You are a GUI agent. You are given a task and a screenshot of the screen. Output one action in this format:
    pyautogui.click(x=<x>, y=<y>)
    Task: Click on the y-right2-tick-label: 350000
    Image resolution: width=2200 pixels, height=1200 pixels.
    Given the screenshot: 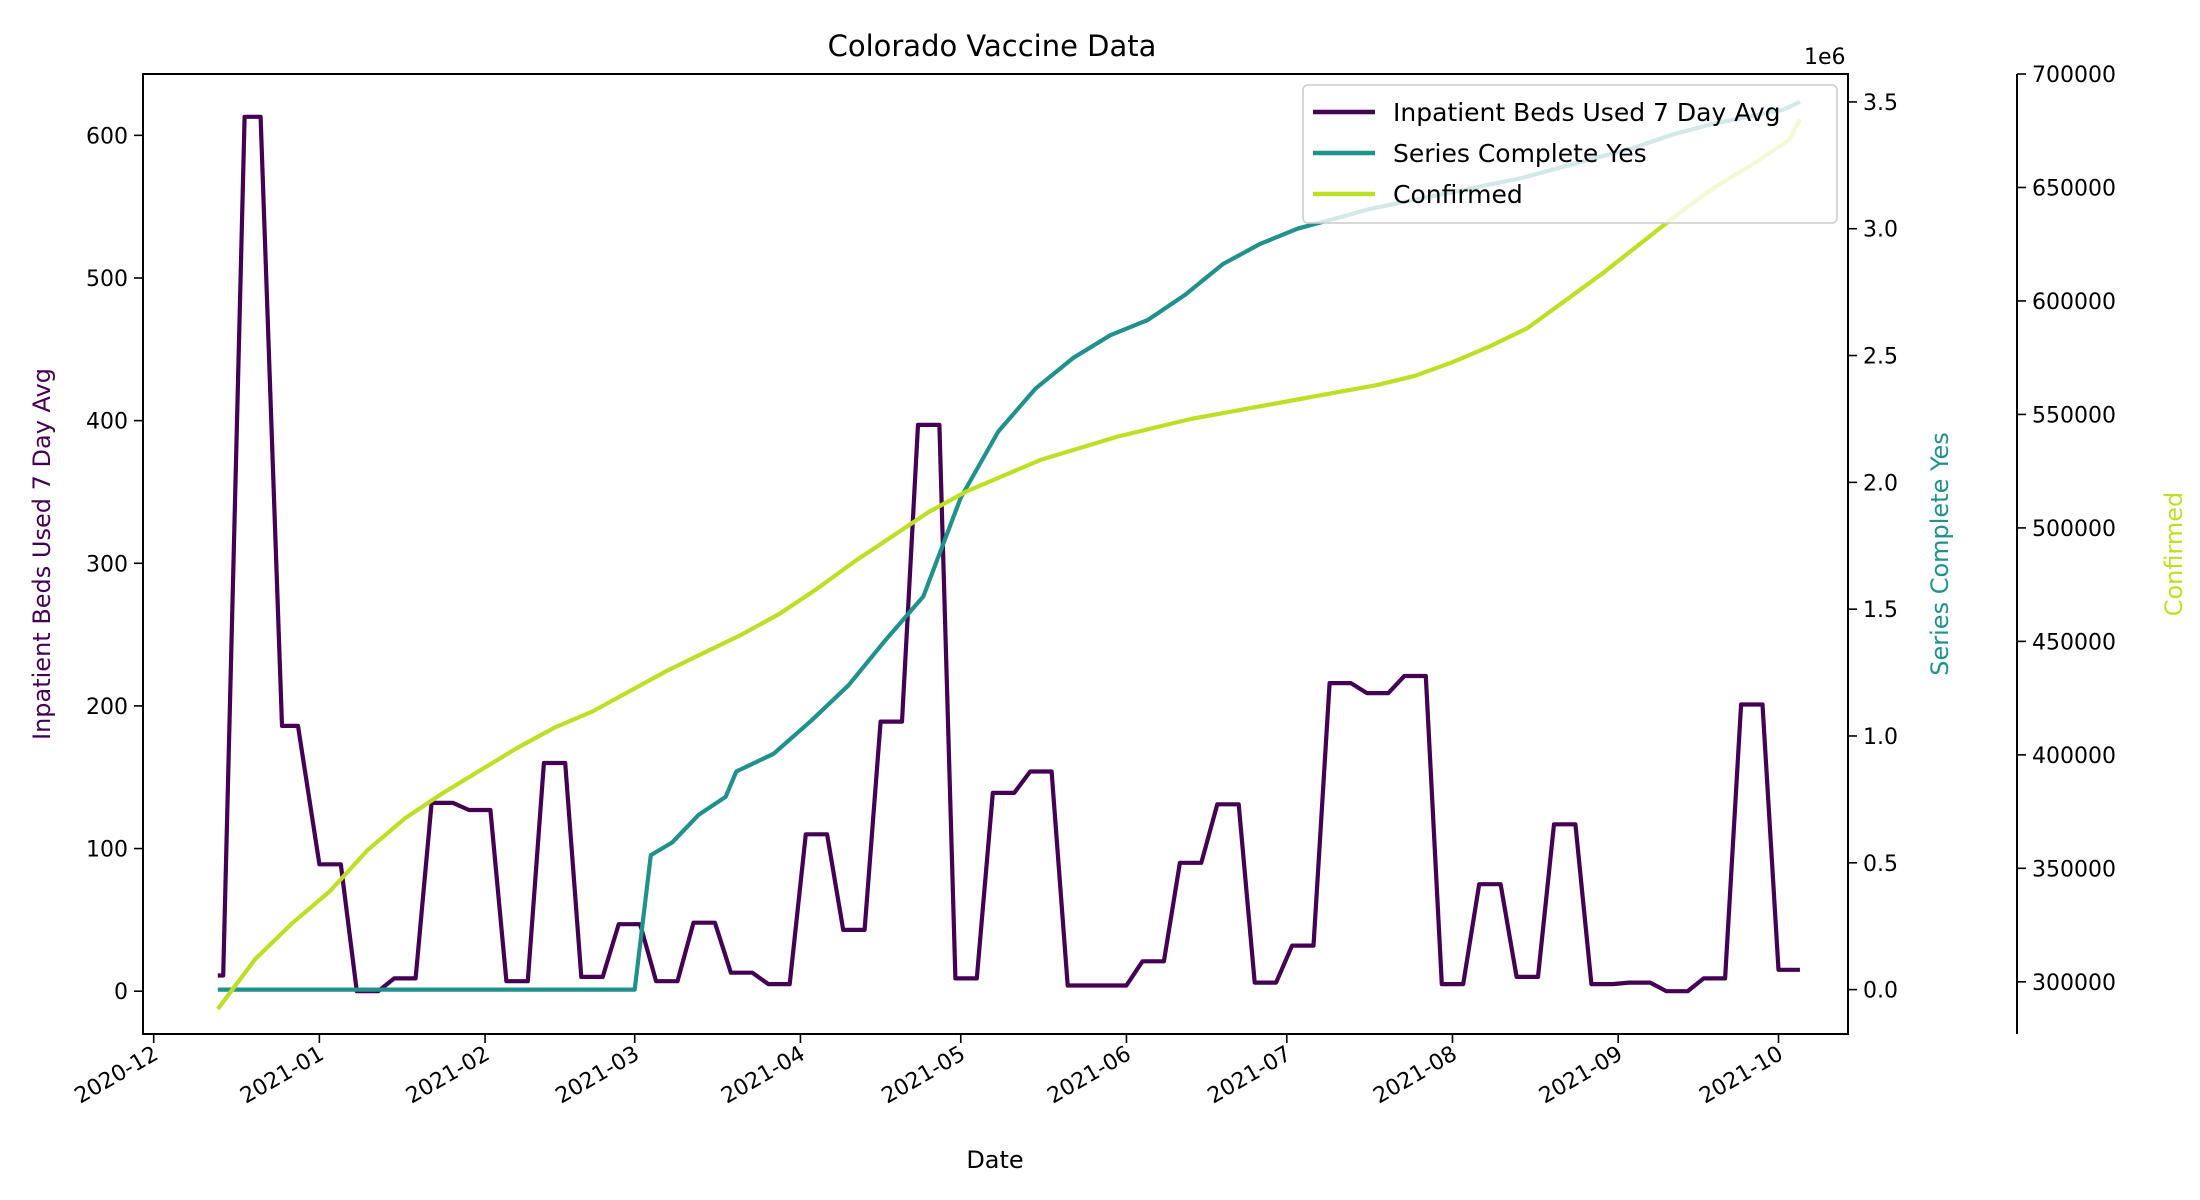 What is the action you would take?
    pyautogui.click(x=2074, y=869)
    